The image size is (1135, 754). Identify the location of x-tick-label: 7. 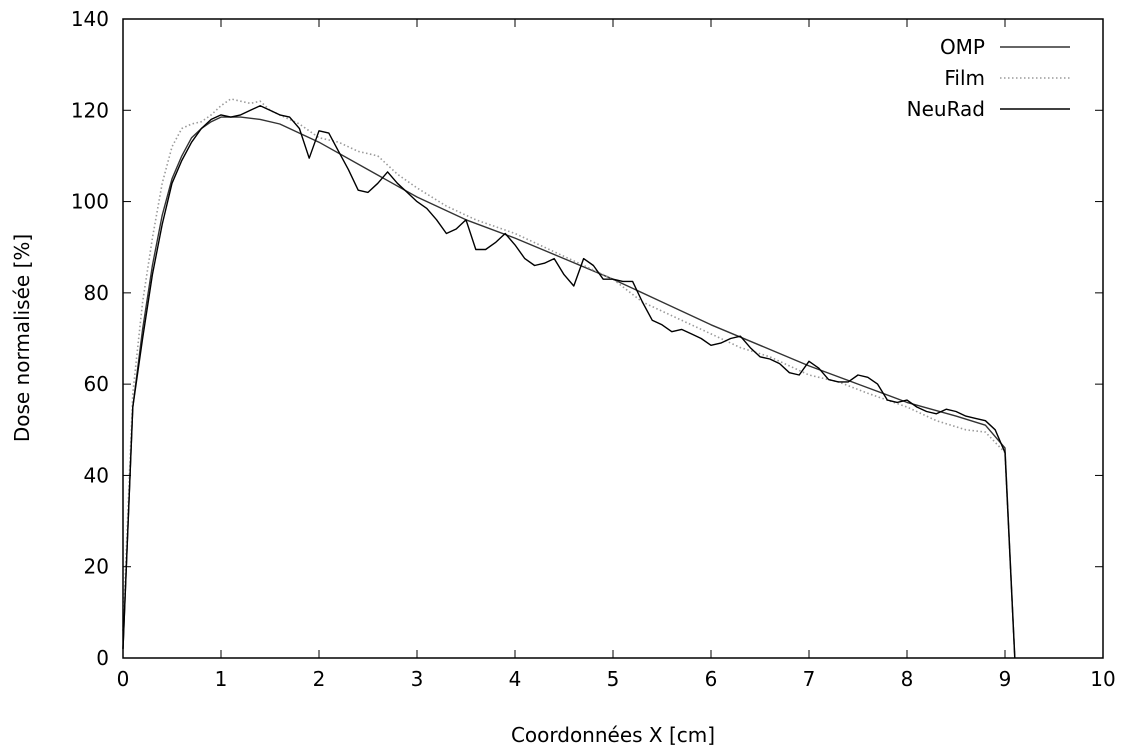
(809, 679).